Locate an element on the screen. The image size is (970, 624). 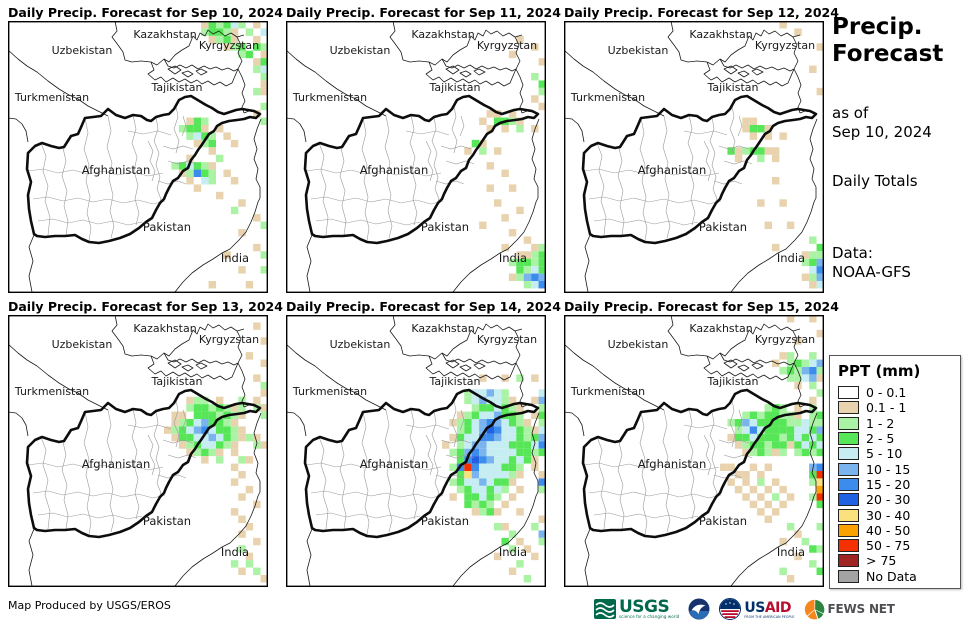
legend-entry-label: 20 - 30 is located at coordinates (888, 500).